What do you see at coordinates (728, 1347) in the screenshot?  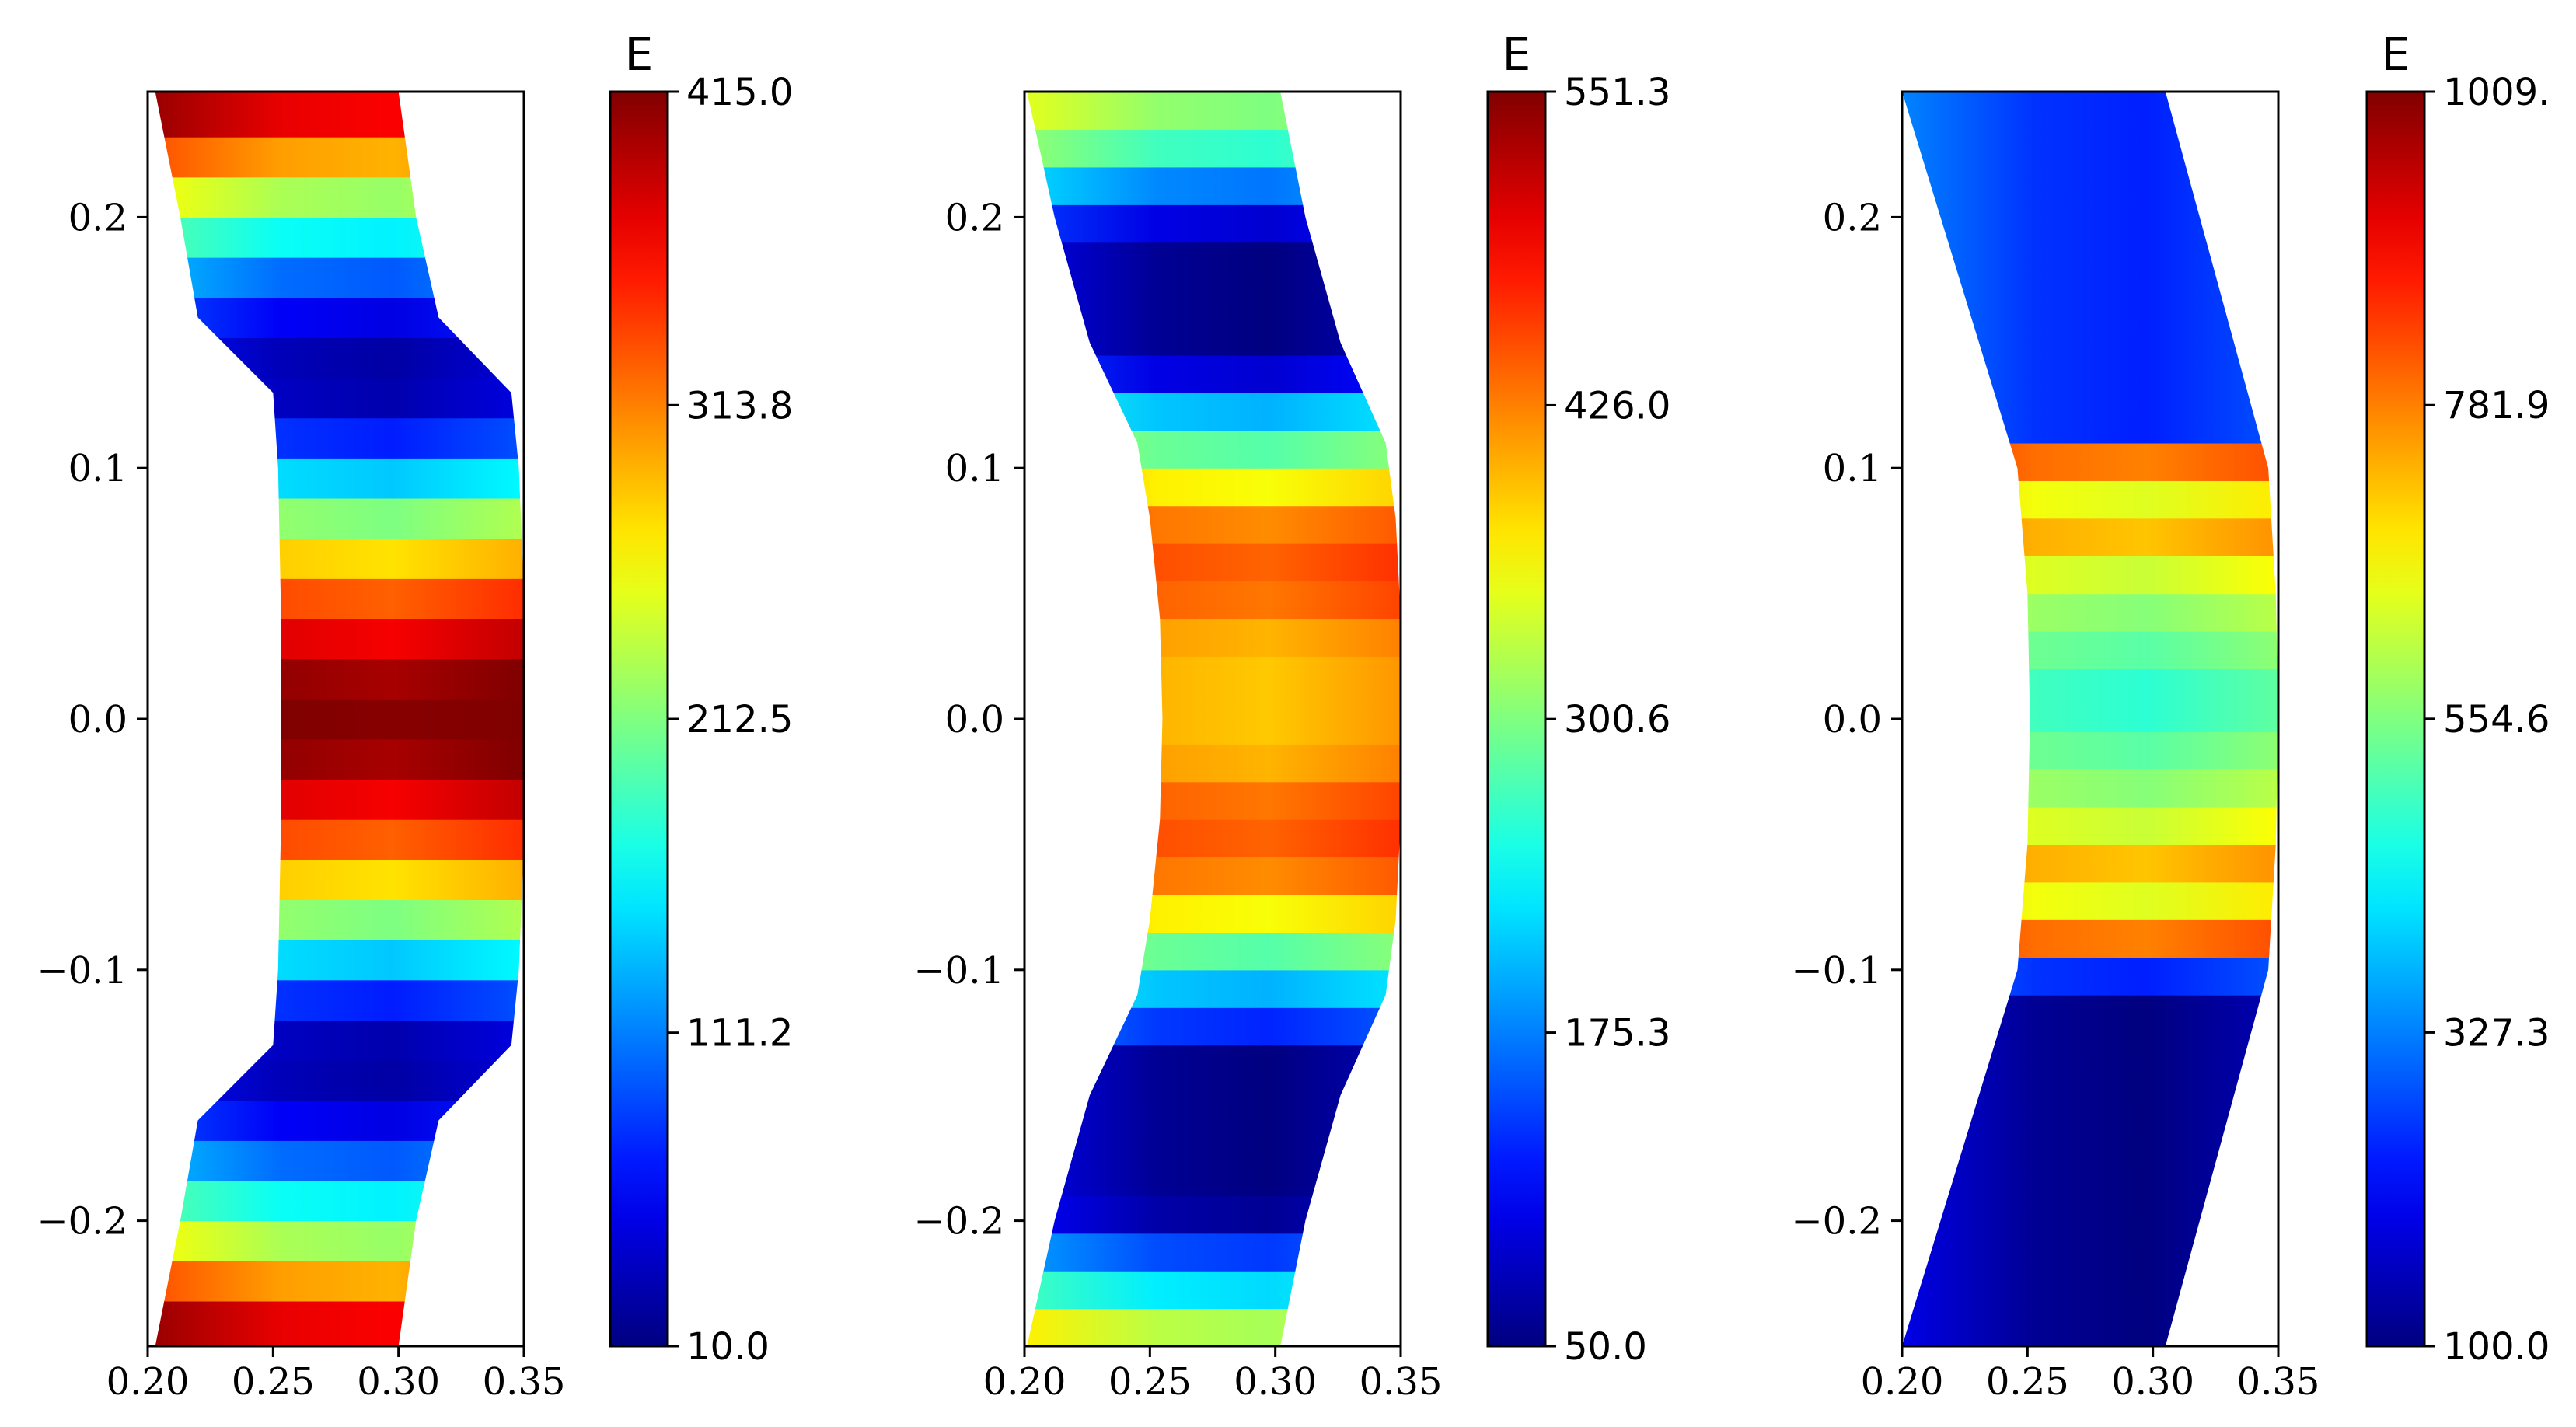 I see `colorbar-tick-label: 10.0` at bounding box center [728, 1347].